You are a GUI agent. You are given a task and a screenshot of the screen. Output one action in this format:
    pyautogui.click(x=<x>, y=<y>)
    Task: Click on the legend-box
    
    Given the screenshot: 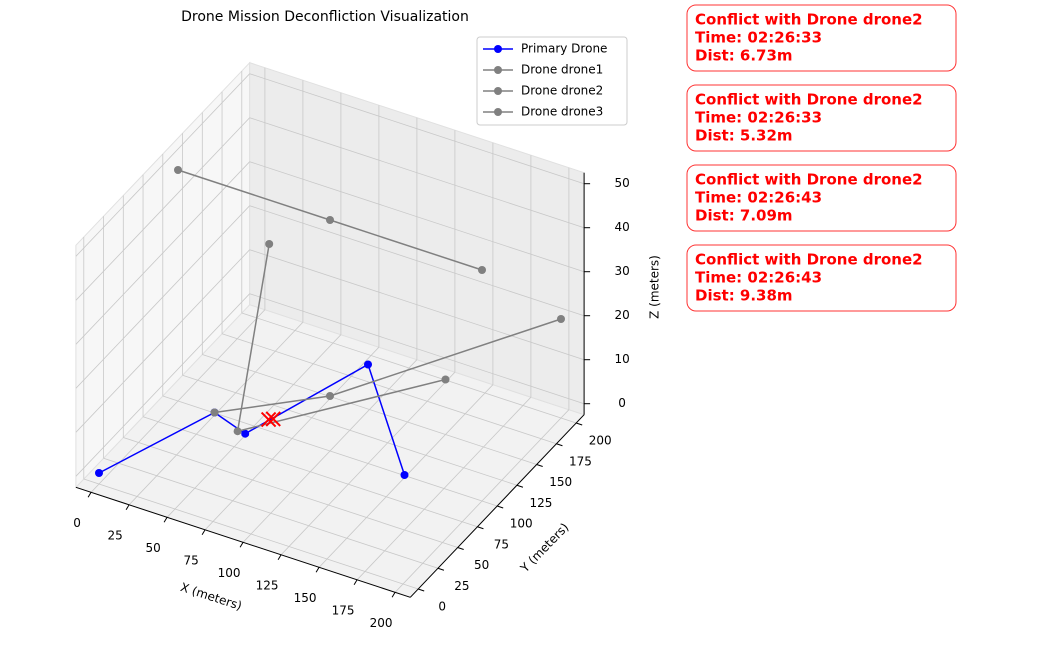 What is the action you would take?
    pyautogui.click(x=552, y=81)
    